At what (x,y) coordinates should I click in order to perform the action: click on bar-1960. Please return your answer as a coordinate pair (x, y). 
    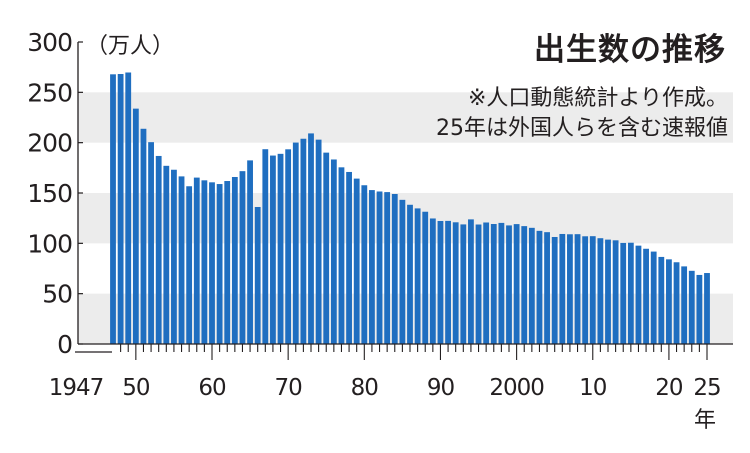
    Looking at the image, I should click on (212, 263).